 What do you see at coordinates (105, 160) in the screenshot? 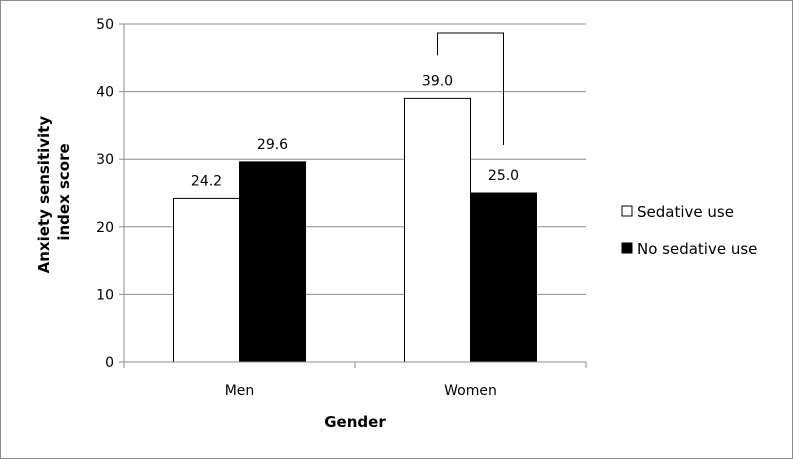
I see `y-tick-label: 30` at bounding box center [105, 160].